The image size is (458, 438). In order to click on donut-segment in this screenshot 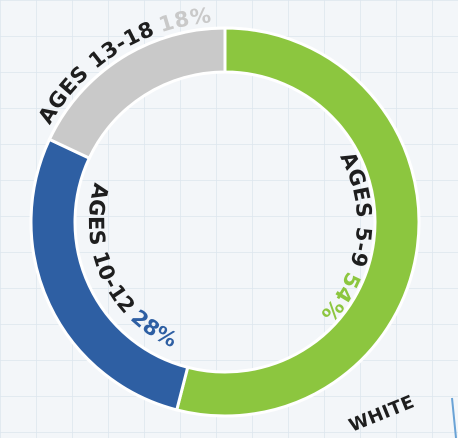, I will do `click(137, 93)`.